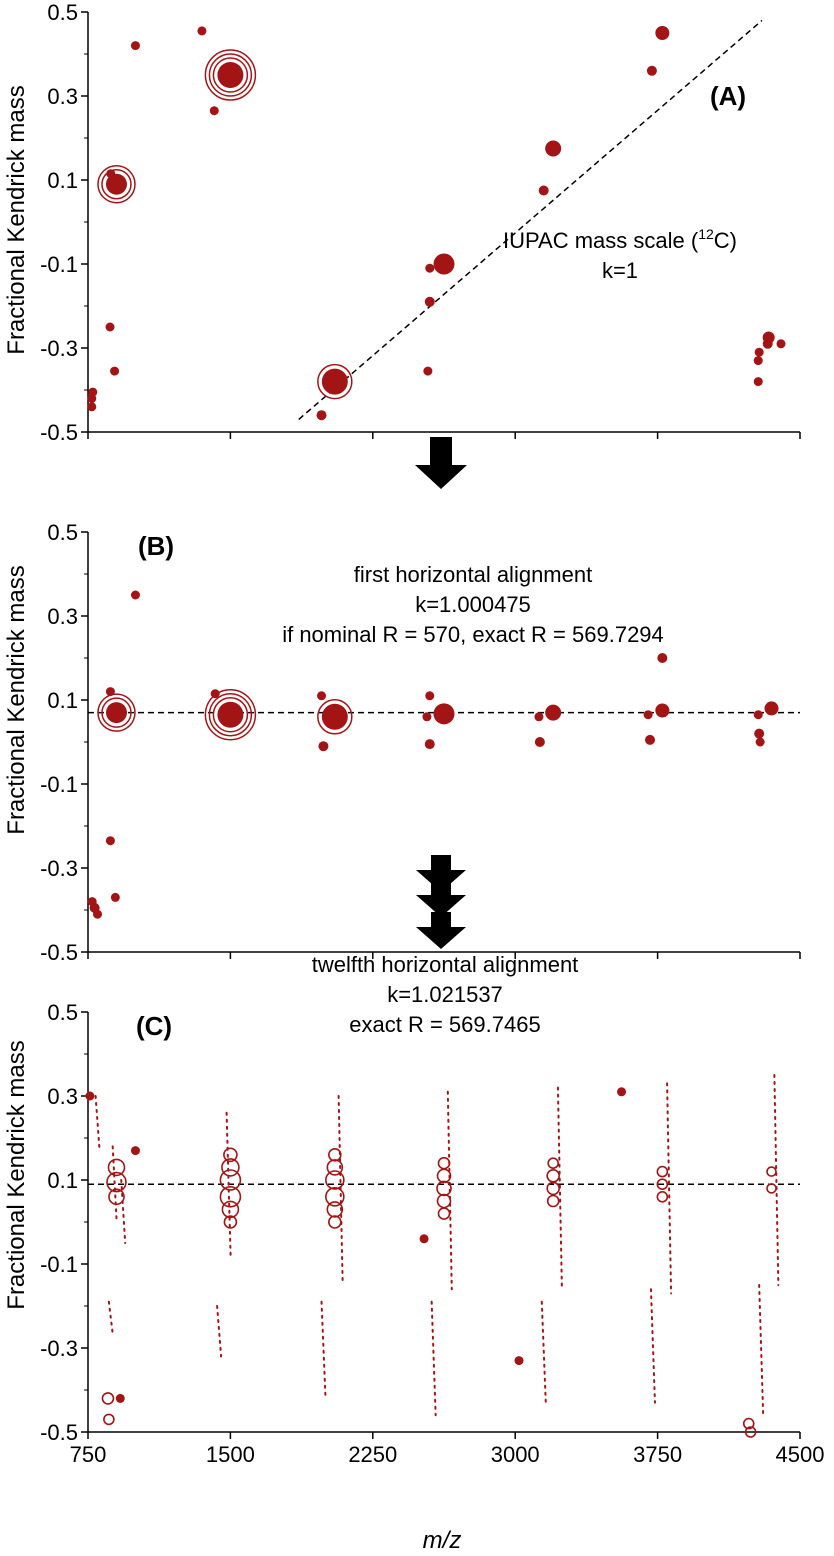  What do you see at coordinates (657, 1454) in the screenshot?
I see `x-tick-label: 3750` at bounding box center [657, 1454].